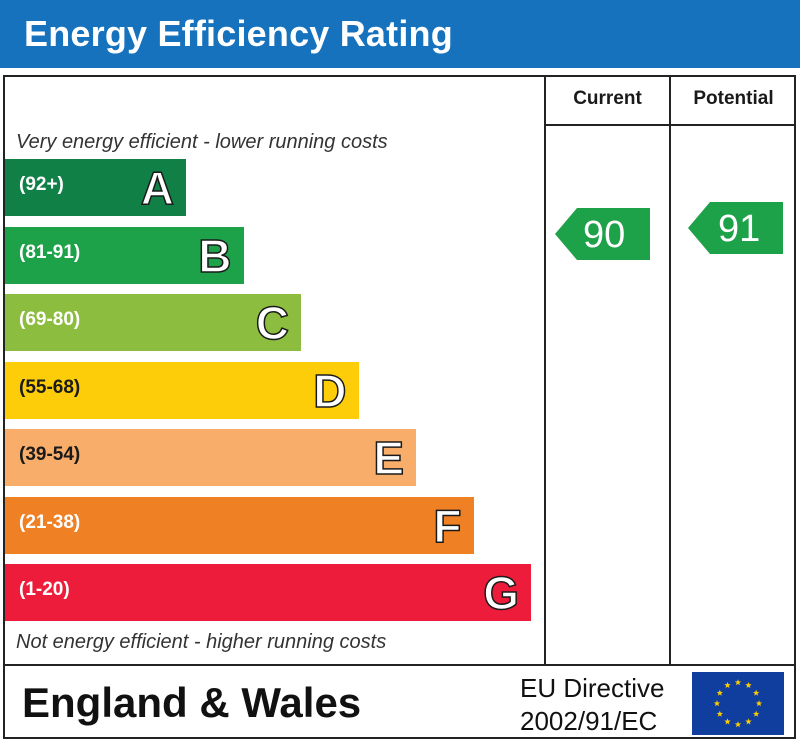 The height and width of the screenshot is (742, 800). I want to click on header-bar: Energy Efficiency Rating, so click(400, 34).